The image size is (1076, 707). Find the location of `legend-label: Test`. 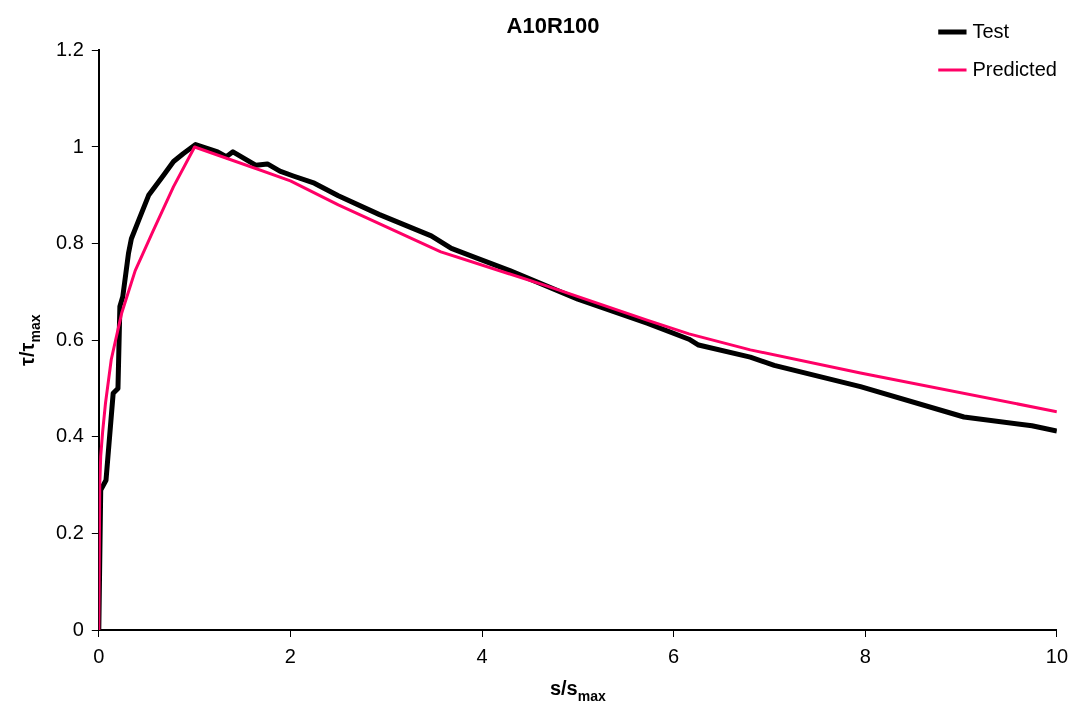

legend-label: Test is located at coordinates (991, 30).